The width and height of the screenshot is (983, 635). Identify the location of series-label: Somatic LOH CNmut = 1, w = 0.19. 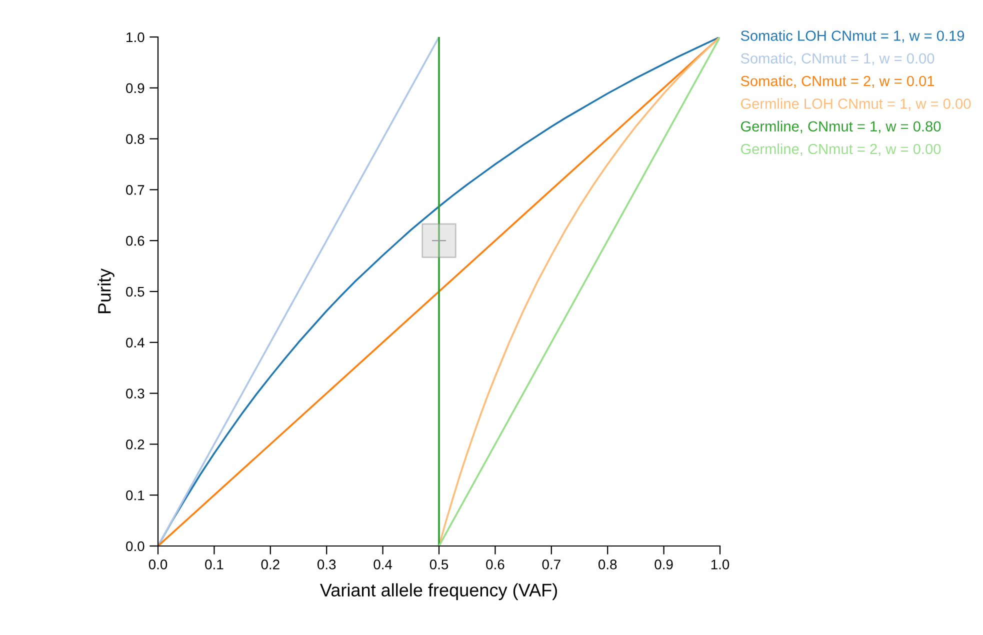
(852, 36).